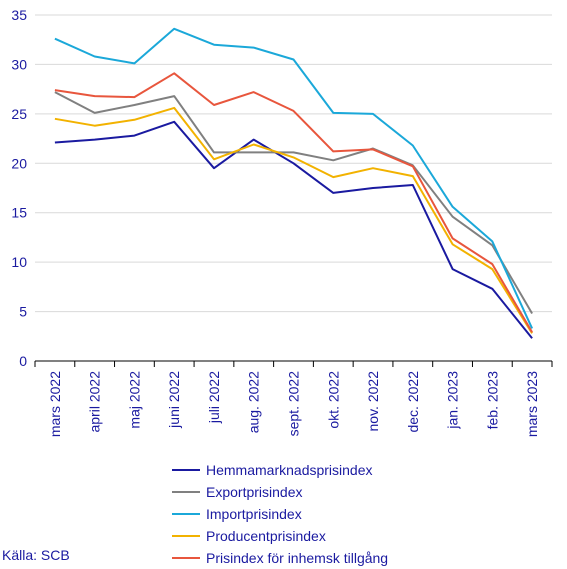  What do you see at coordinates (19, 15) in the screenshot?
I see `y-tick-label: 35` at bounding box center [19, 15].